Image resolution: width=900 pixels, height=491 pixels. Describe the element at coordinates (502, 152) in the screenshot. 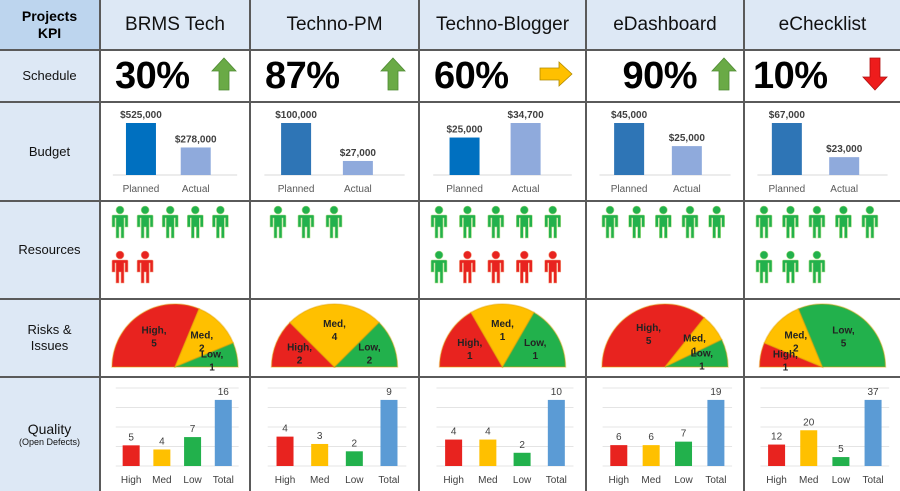

I see `budget-bar-chart: $25,000 $34,700 Planned Actual` at that location.